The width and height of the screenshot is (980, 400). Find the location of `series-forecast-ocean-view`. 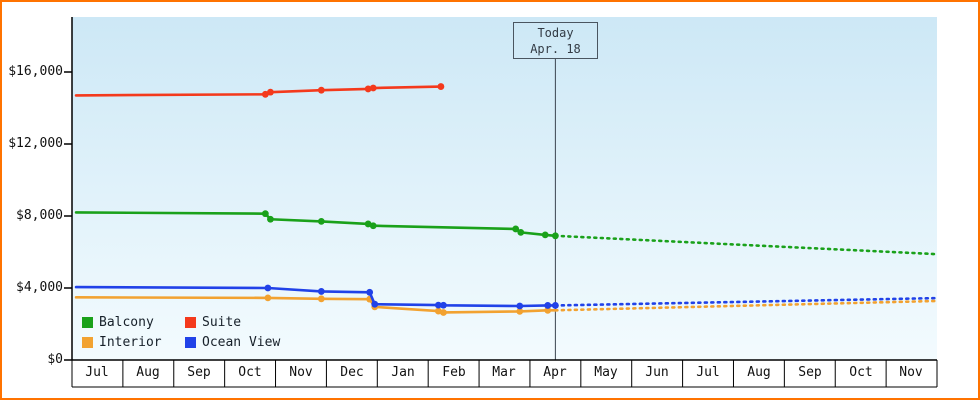

series-forecast-ocean-view is located at coordinates (746, 301).